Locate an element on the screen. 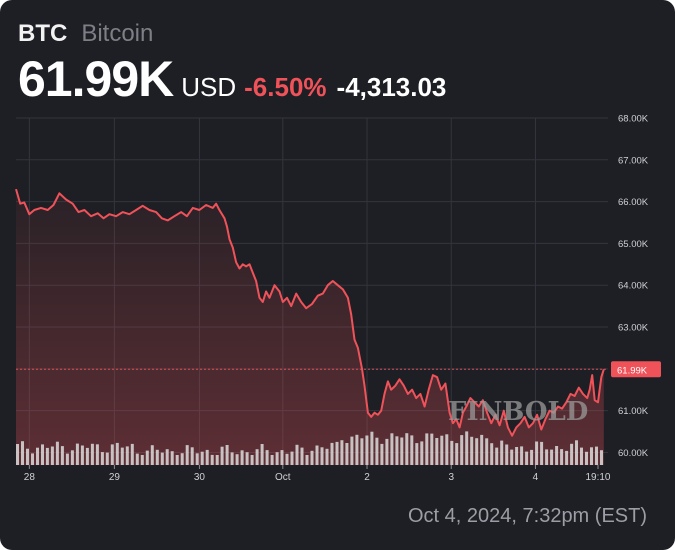 This screenshot has height=550, width=675. x-tick-label: 28 is located at coordinates (30, 477).